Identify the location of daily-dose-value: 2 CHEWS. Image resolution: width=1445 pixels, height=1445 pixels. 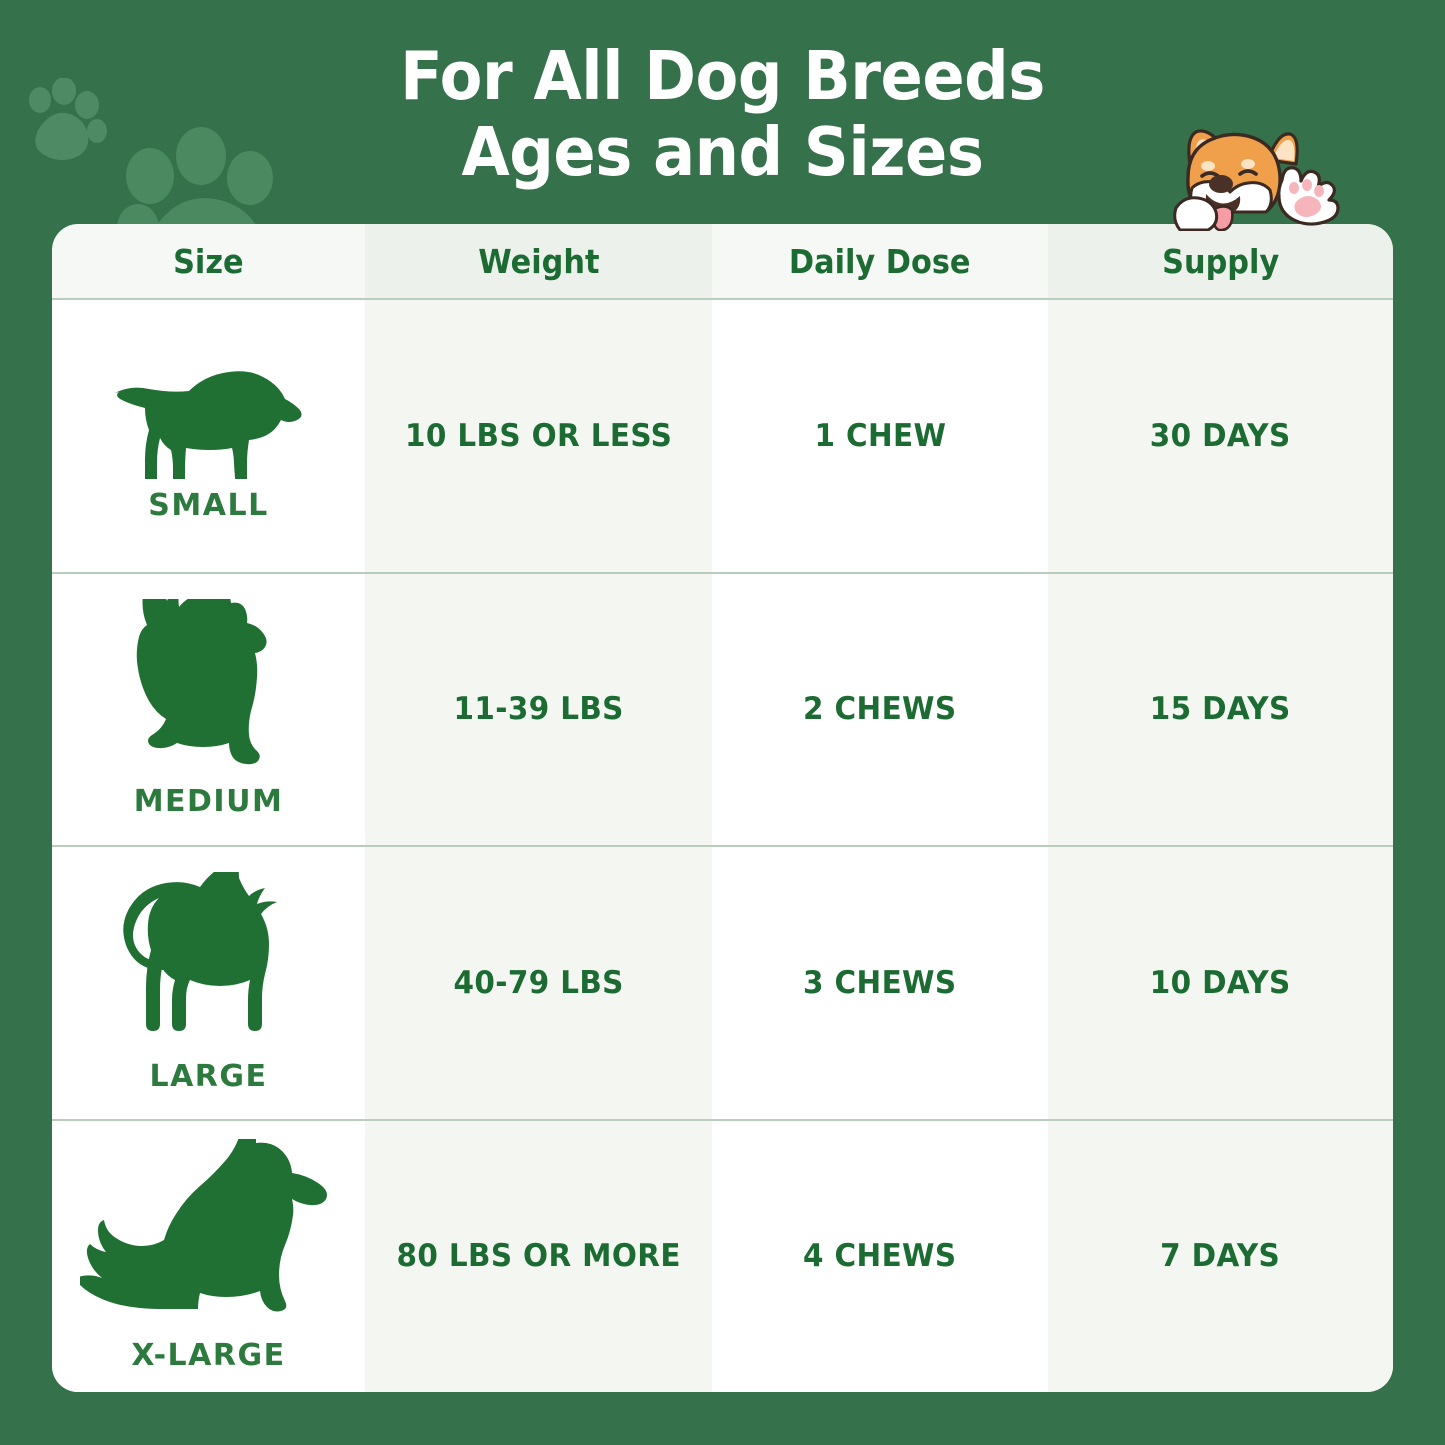
(880, 709).